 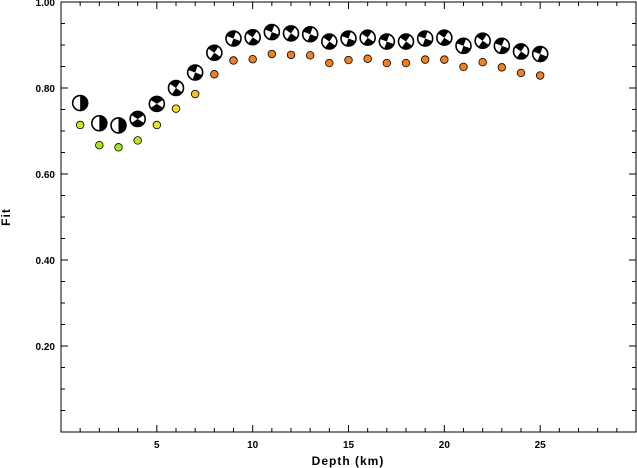 I want to click on x-tick-labels: 5 10 15 20 25, so click(x=350, y=445).